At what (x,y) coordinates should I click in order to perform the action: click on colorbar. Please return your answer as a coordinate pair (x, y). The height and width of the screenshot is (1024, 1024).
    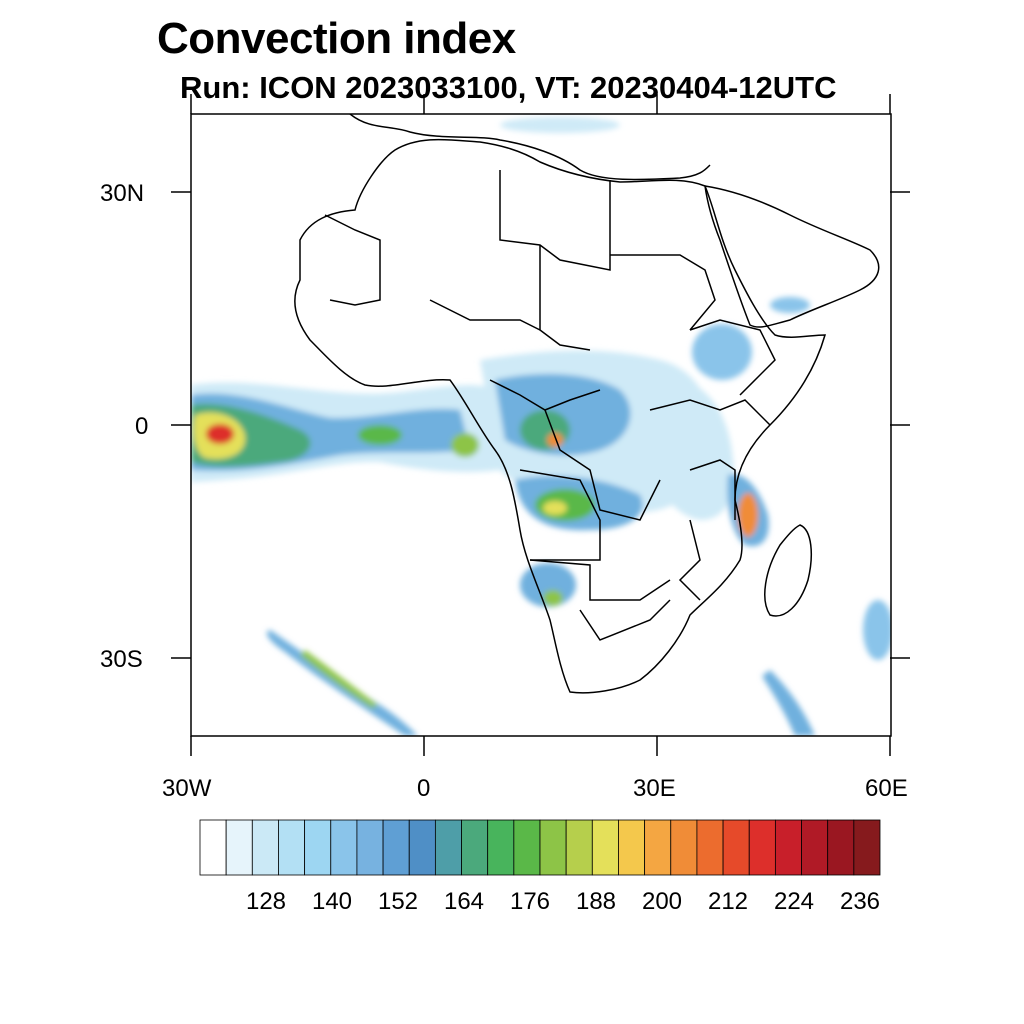
    Looking at the image, I should click on (540, 847).